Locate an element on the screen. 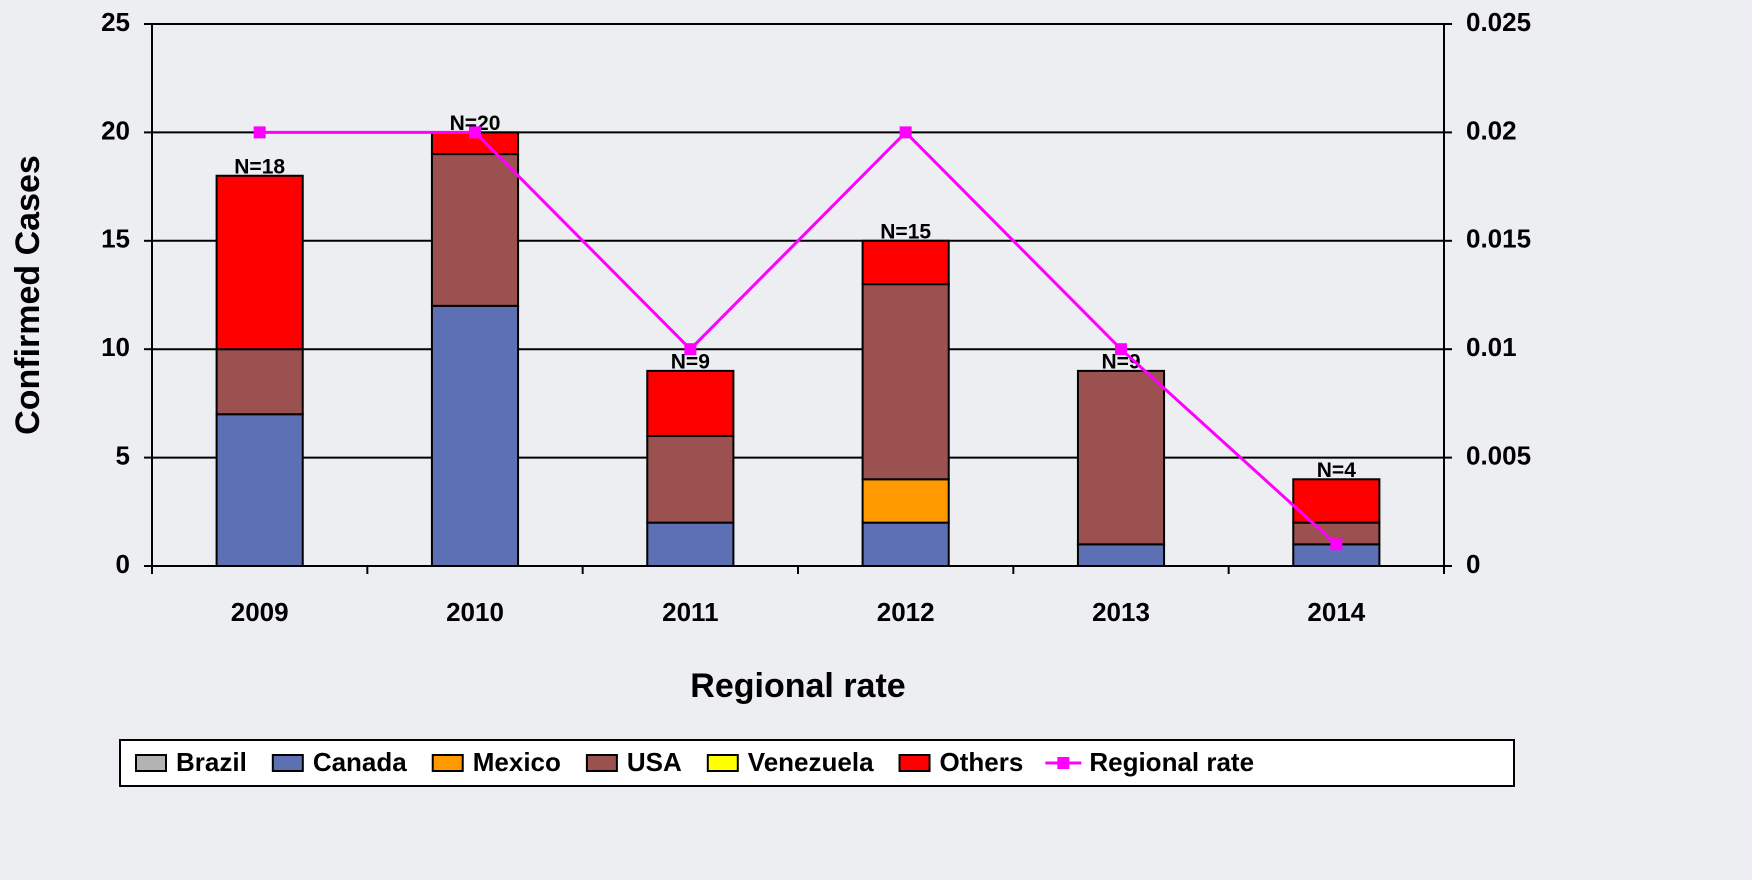  x-tick-label: 2013 is located at coordinates (1121, 612).